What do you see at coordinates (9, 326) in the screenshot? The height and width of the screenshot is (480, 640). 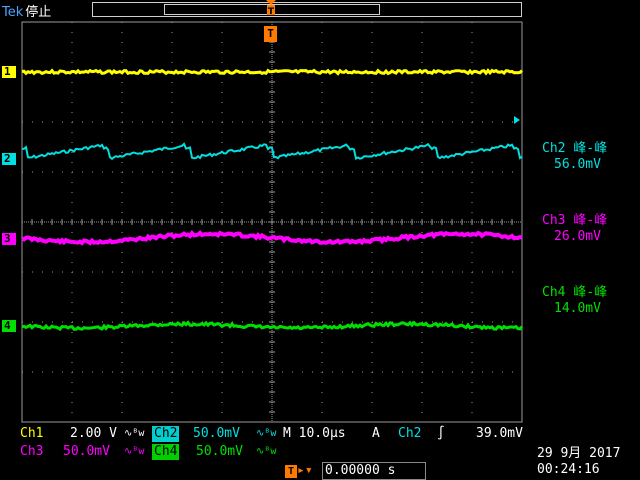 I see `ch4-marker: 4` at bounding box center [9, 326].